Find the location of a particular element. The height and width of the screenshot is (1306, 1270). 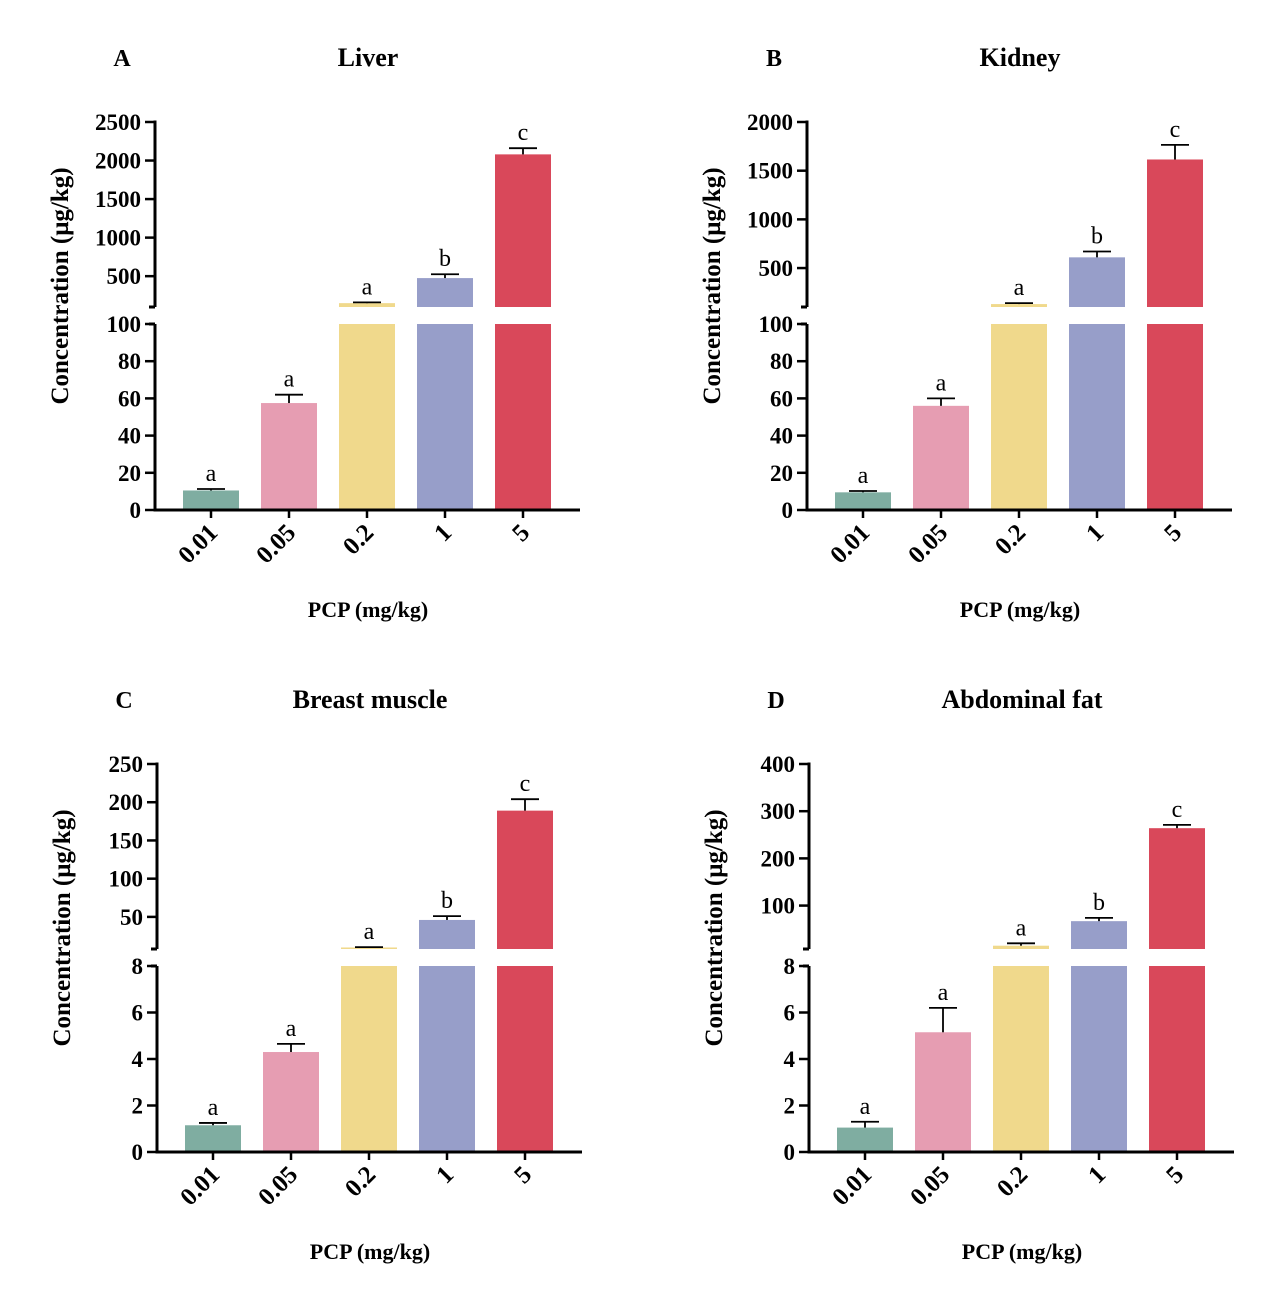

y-tick-label: 250 is located at coordinates (126, 764).